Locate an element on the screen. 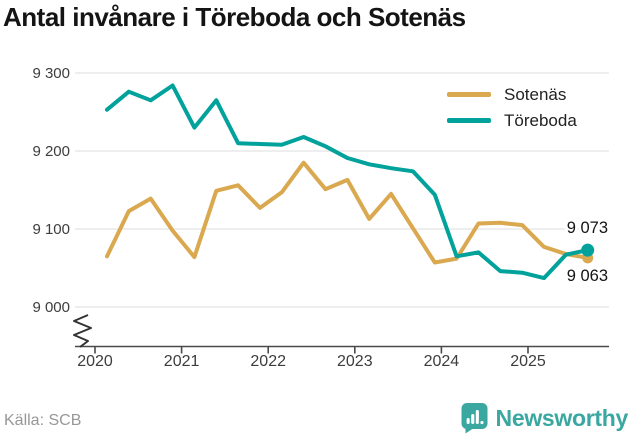 This screenshot has height=439, width=631. x-axis-label: 2023 is located at coordinates (355, 361).